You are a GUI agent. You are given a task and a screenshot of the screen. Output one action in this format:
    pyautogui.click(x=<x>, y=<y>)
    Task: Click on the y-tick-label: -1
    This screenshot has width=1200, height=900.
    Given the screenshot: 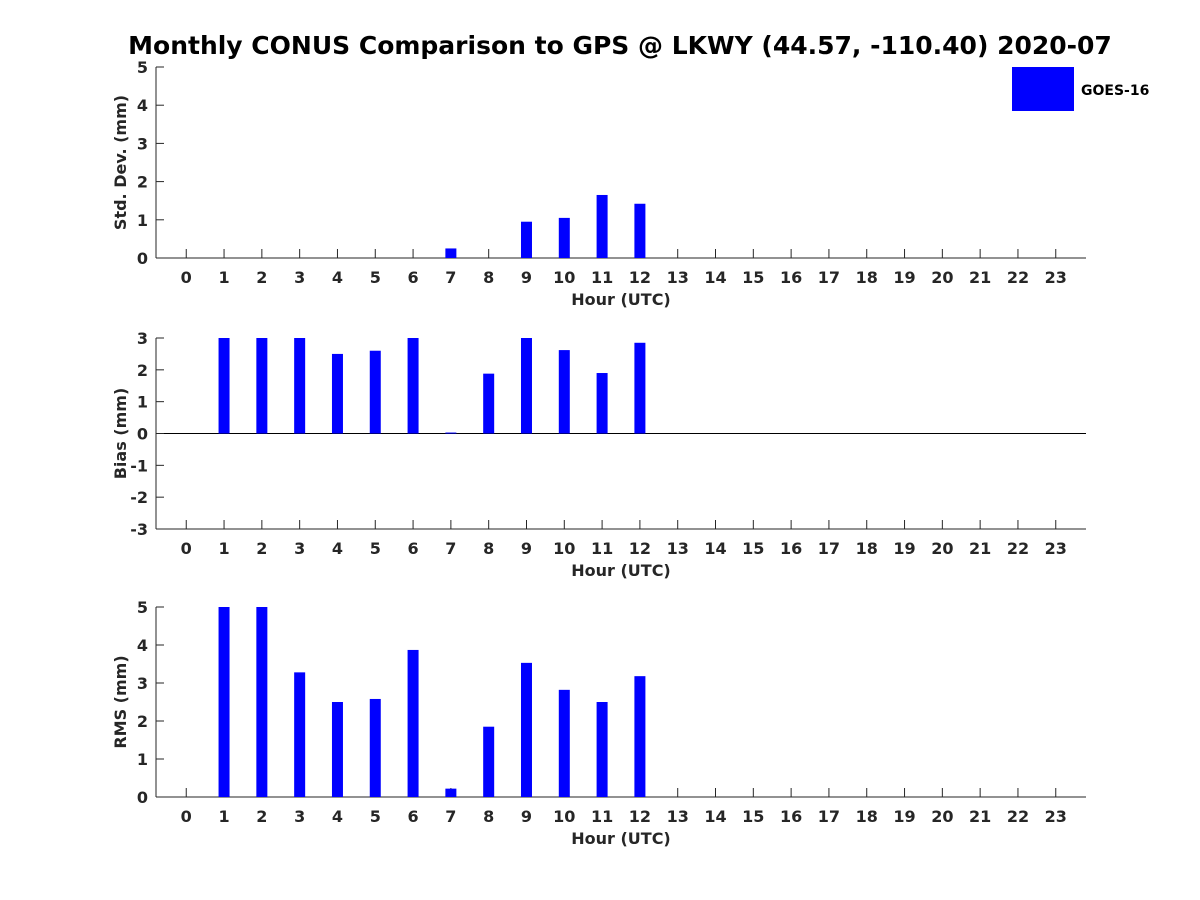 What is the action you would take?
    pyautogui.click(x=139, y=465)
    